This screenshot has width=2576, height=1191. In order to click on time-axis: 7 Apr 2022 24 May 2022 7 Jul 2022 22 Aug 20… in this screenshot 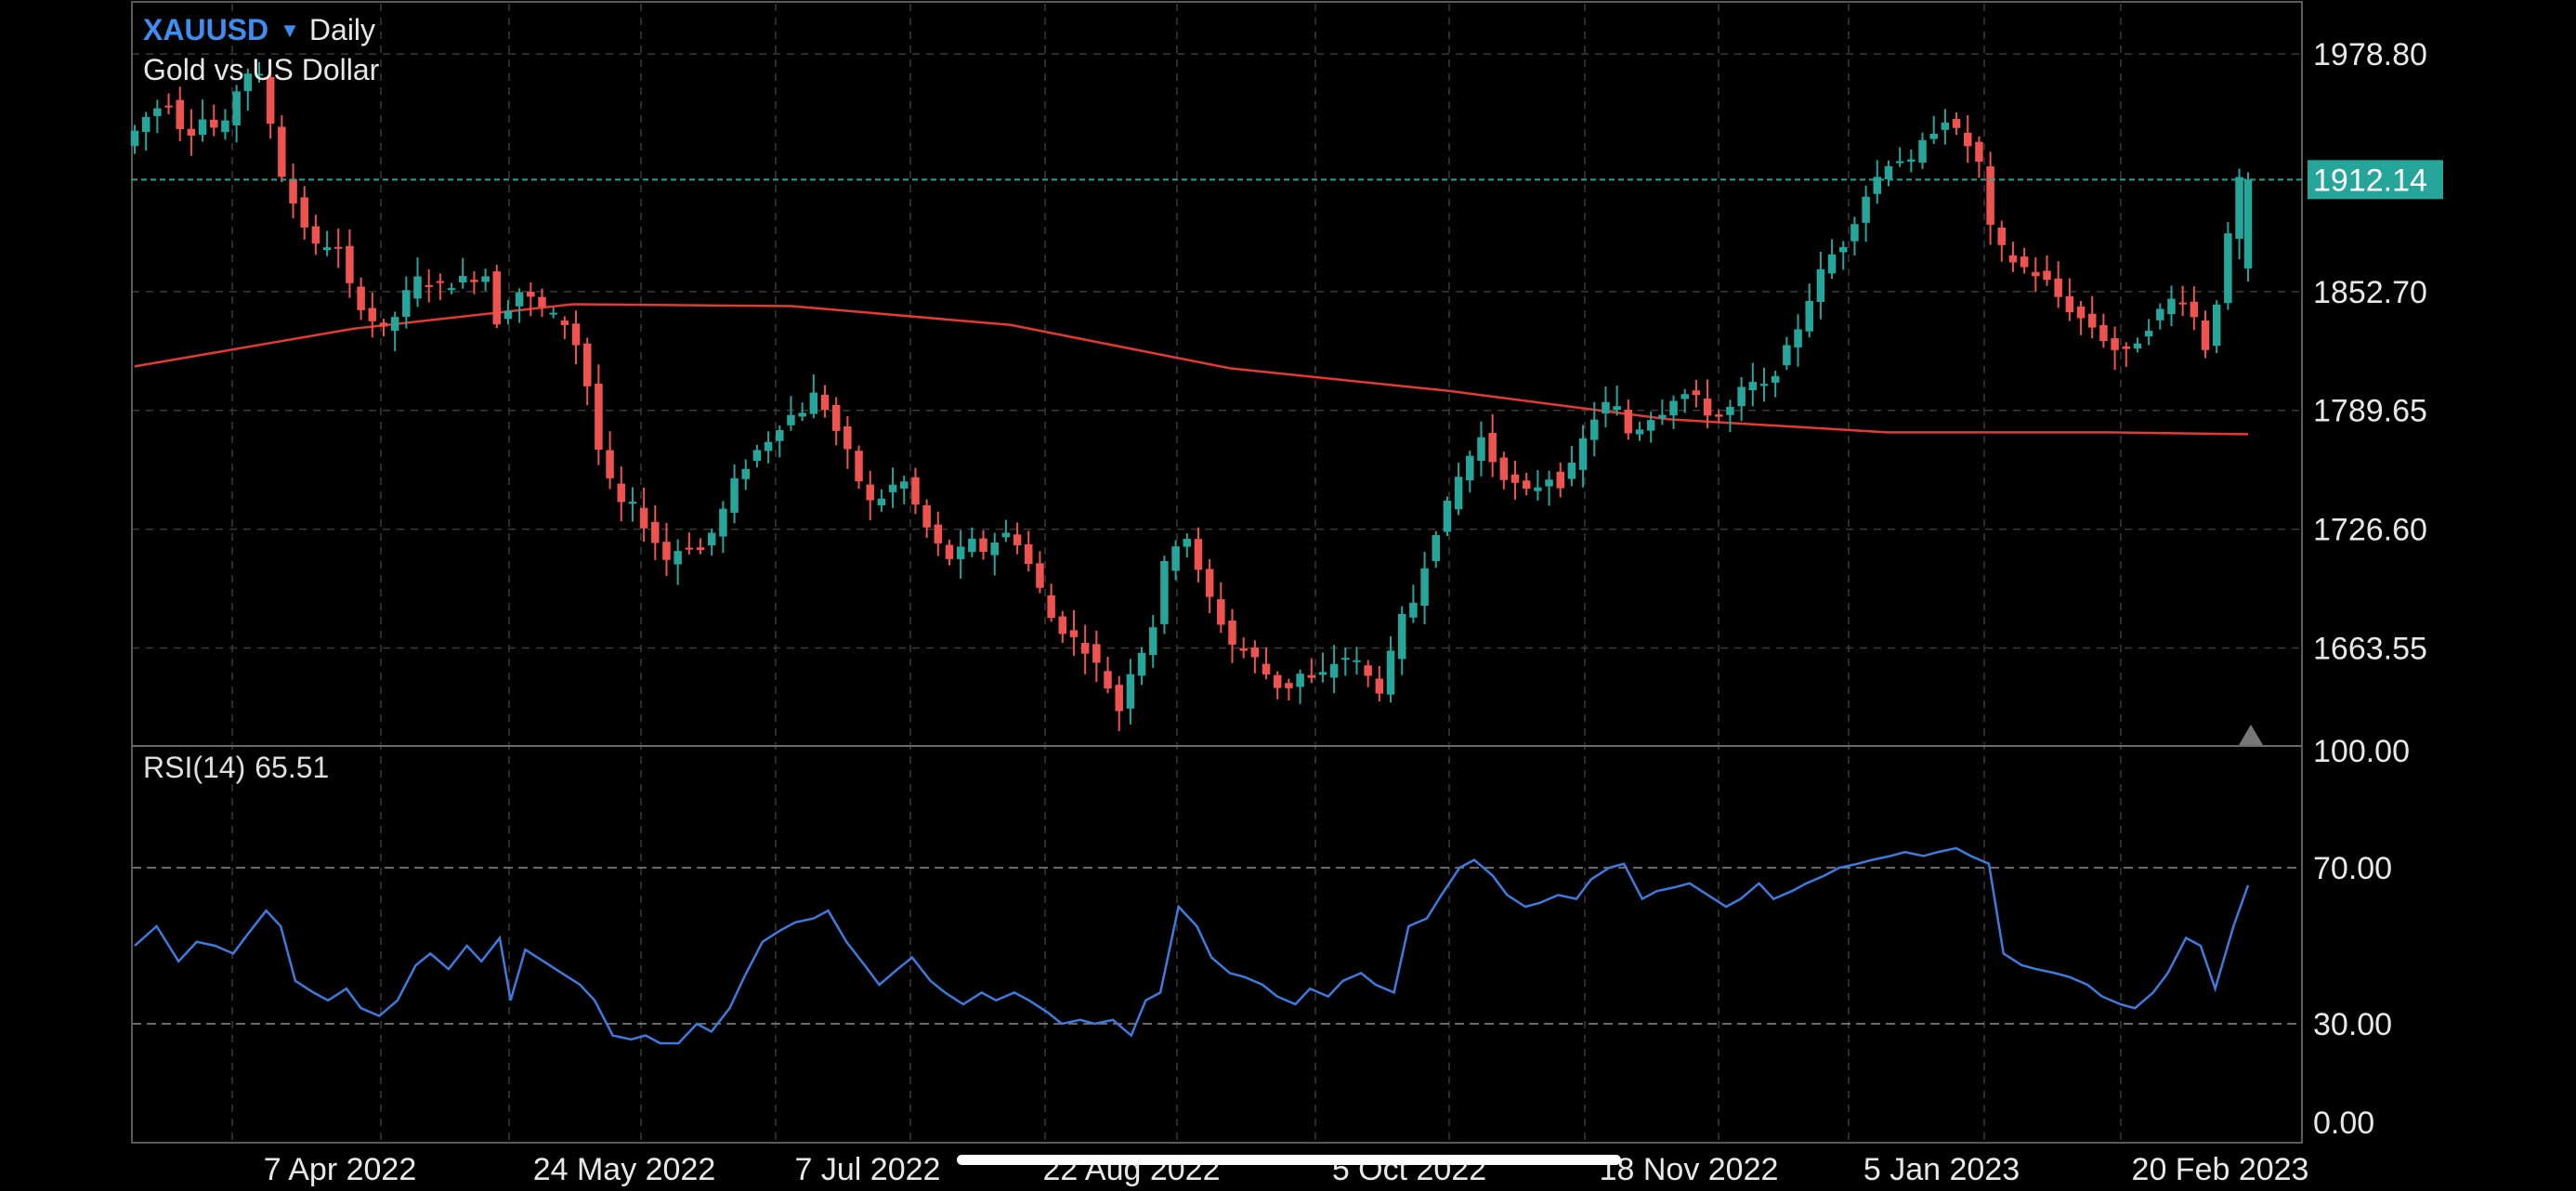, I will do `click(1286, 1170)`.